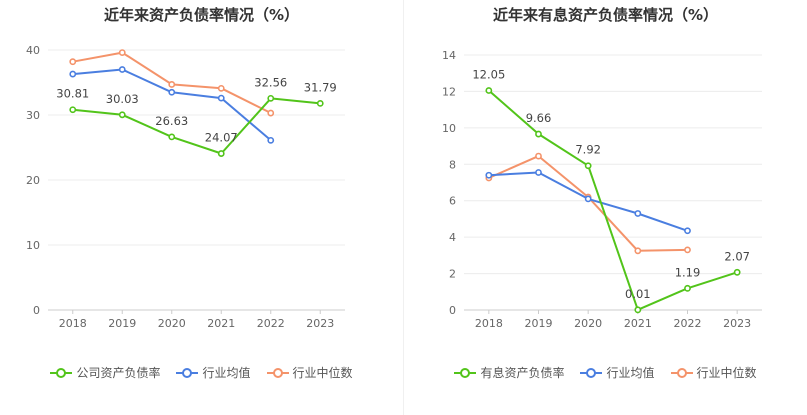 This screenshot has width=807, height=415. I want to click on data-label: 30.81, so click(72, 94).